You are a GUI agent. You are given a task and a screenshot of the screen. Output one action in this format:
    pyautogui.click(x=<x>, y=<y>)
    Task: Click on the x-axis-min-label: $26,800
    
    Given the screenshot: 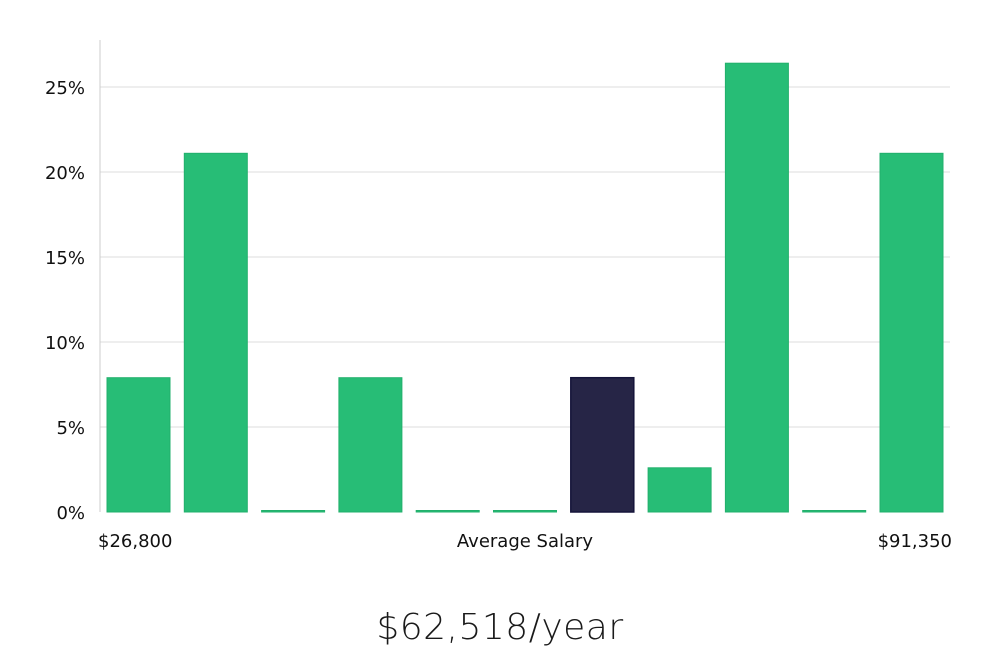 What is the action you would take?
    pyautogui.click(x=135, y=541)
    